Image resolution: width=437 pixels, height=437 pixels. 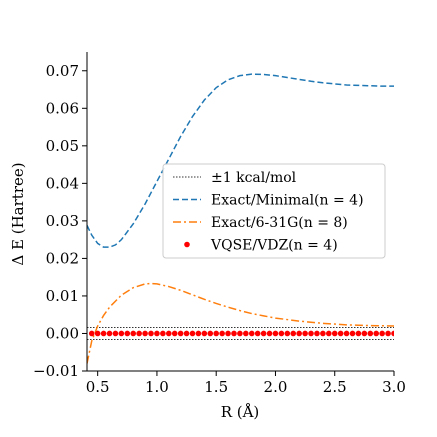 What do you see at coordinates (335, 387) in the screenshot?
I see `x-tick-label: 2.5` at bounding box center [335, 387].